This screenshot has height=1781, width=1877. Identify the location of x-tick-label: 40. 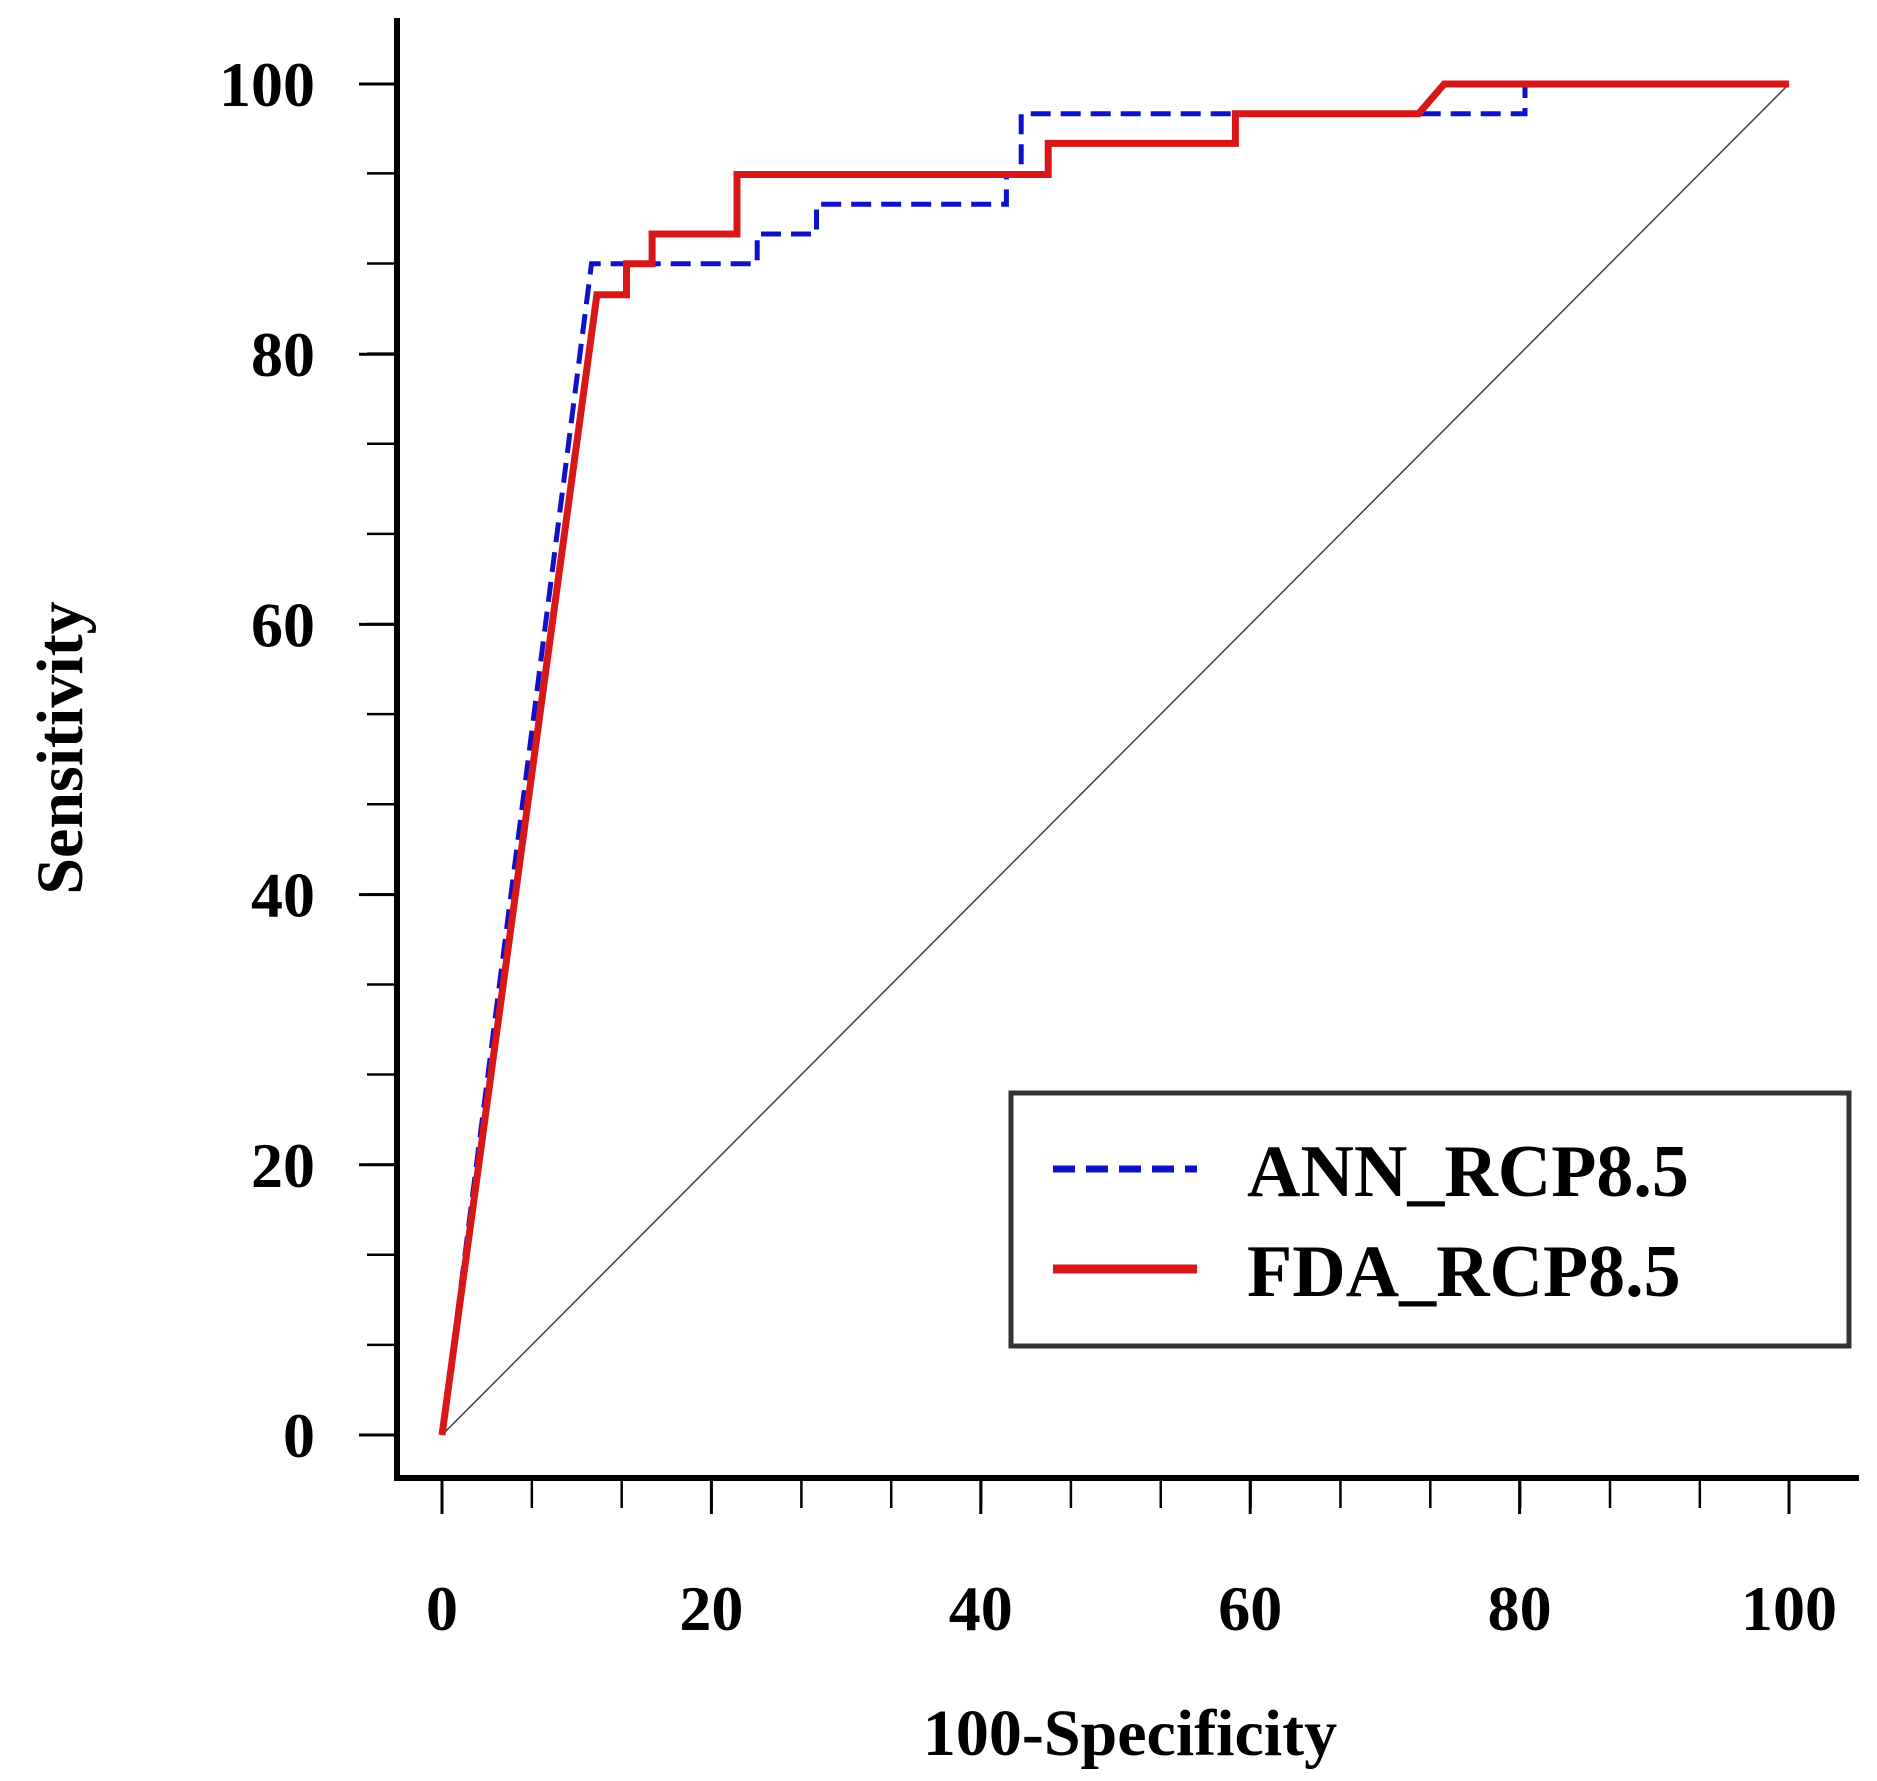
(981, 1608).